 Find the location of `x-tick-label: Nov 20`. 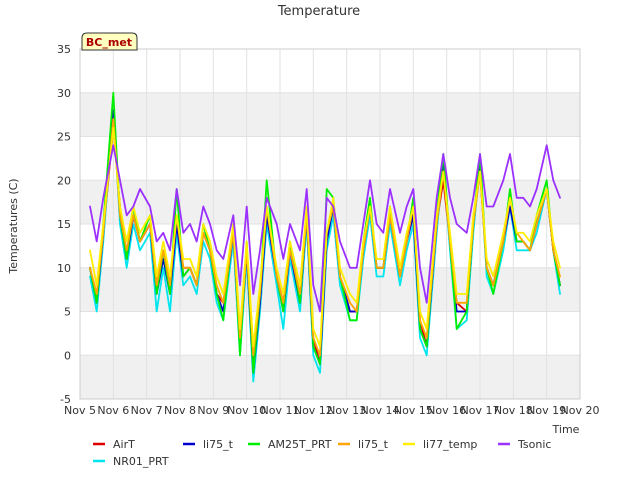

x-tick-label: Nov 20 is located at coordinates (580, 410).